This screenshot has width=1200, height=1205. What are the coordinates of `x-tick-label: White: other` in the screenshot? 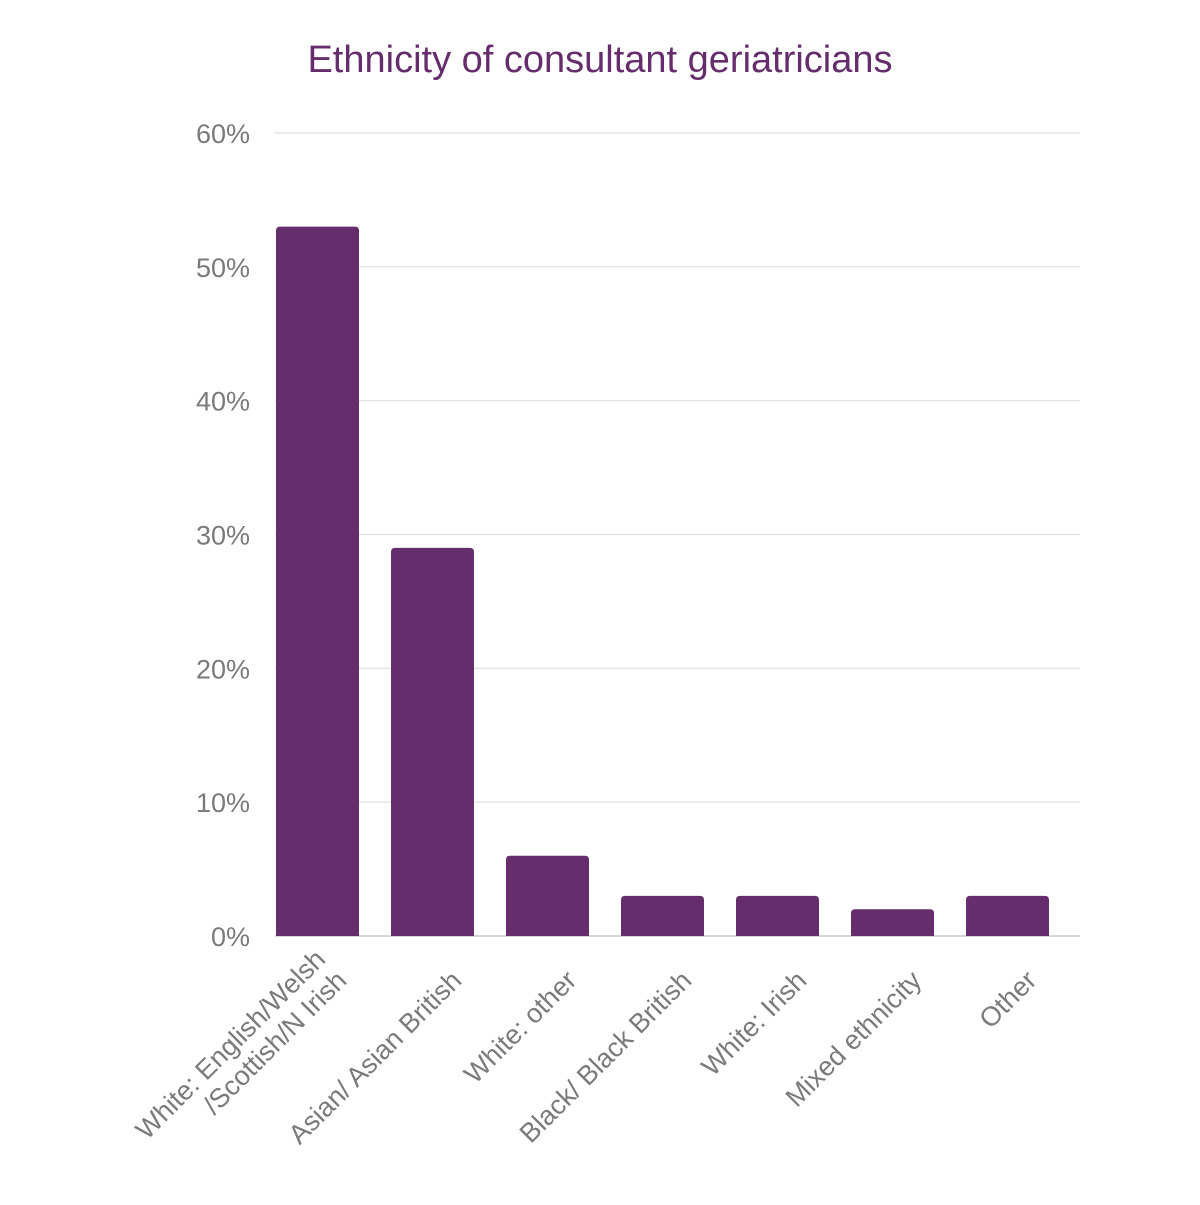 It's located at (520, 1027).